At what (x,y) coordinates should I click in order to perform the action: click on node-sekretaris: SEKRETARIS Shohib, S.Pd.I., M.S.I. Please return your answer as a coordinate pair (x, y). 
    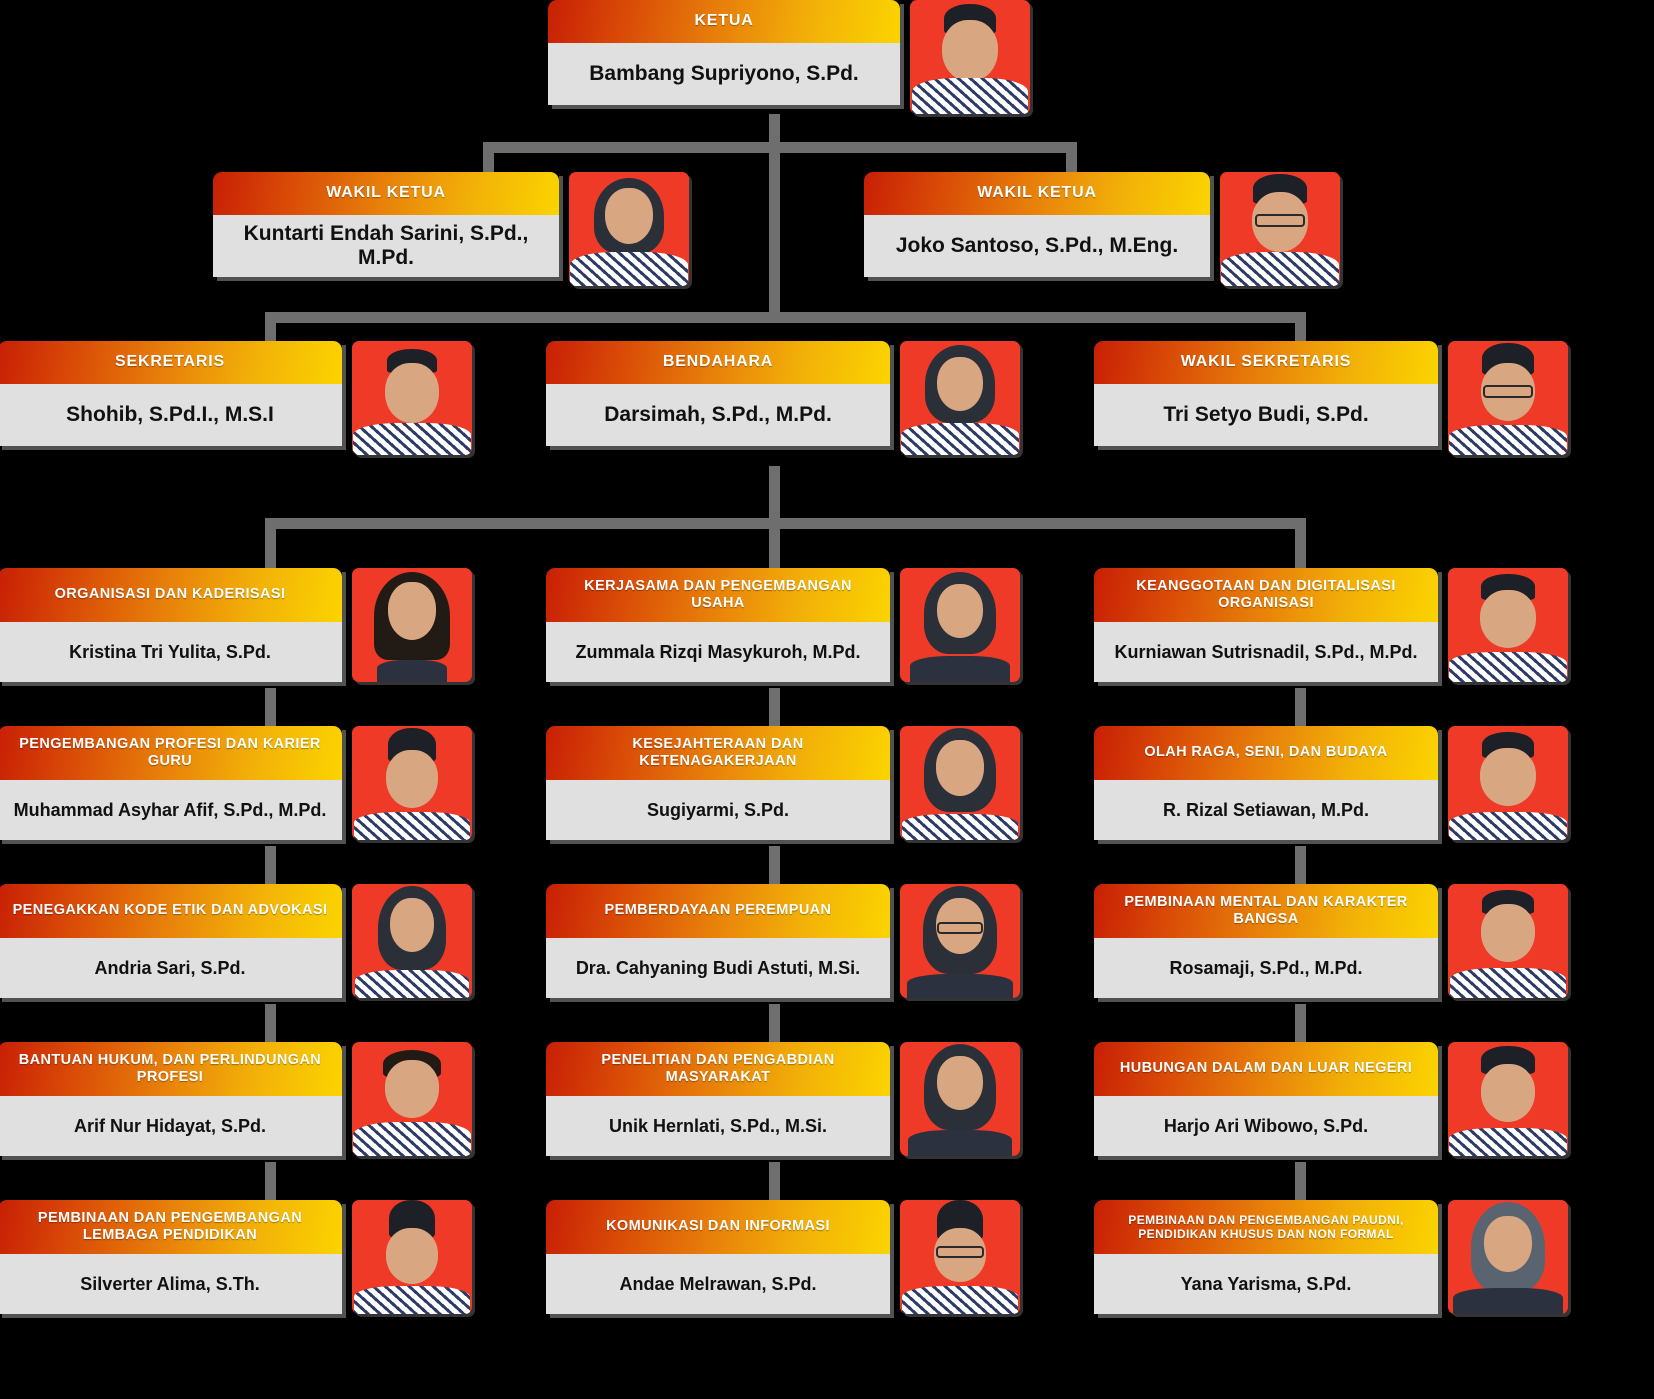
    Looking at the image, I should click on (236, 398).